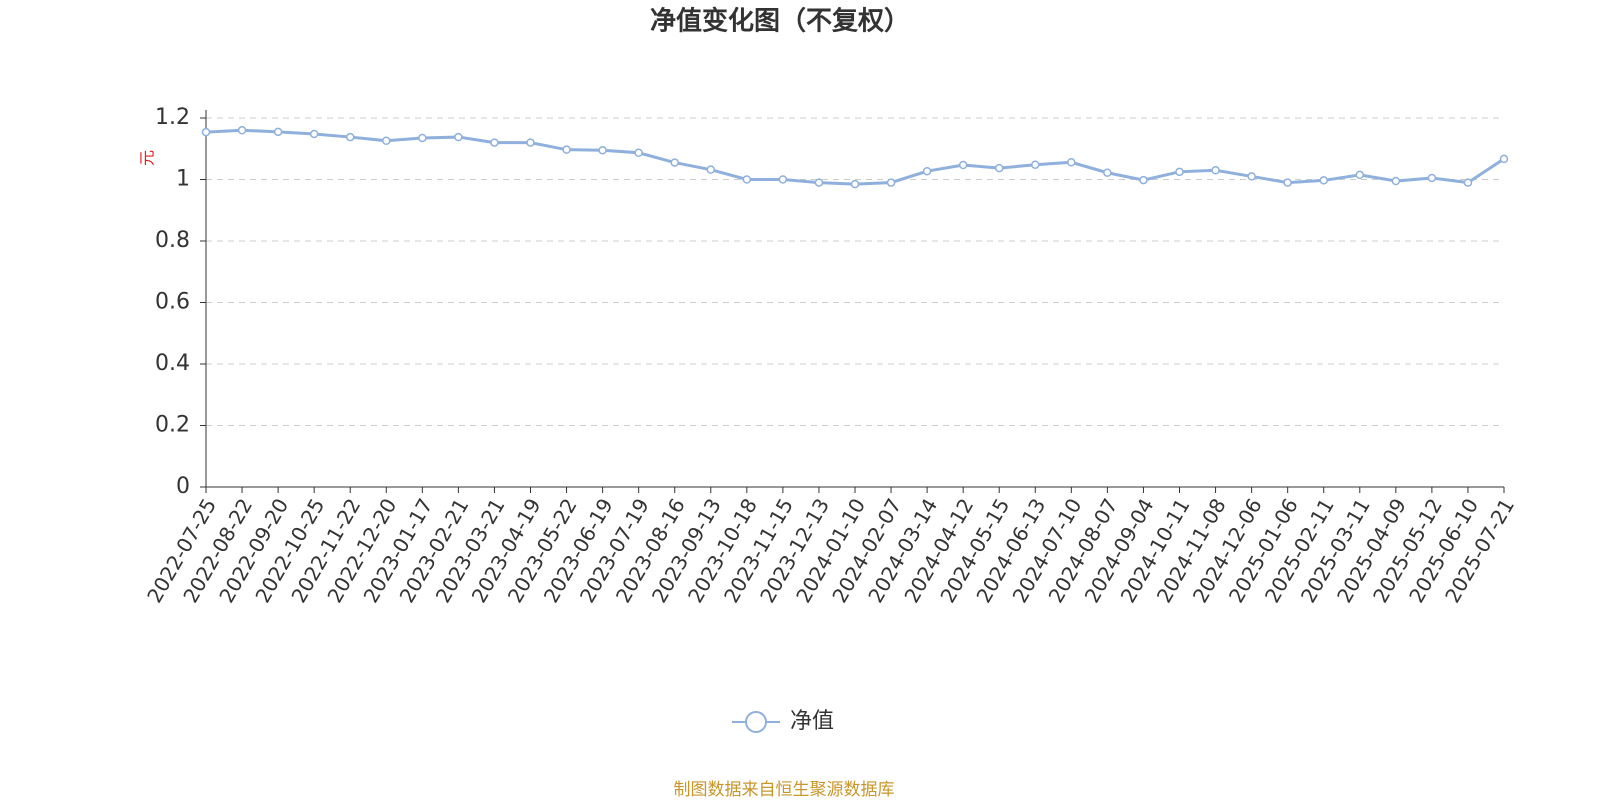 The image size is (1600, 800). Describe the element at coordinates (855, 157) in the screenshot. I see `series-line` at that location.